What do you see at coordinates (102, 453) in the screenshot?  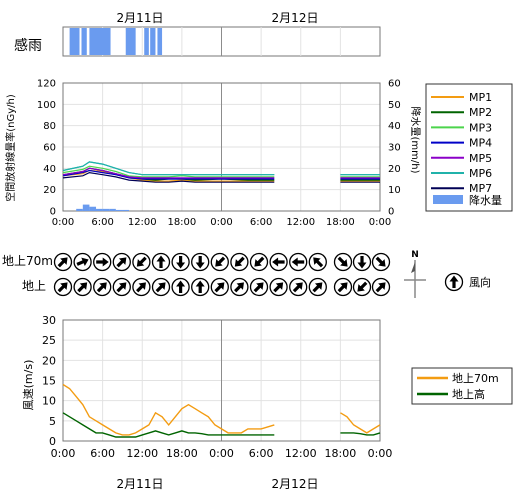 I see `wind-speed-x-tick: 6:00` at bounding box center [102, 453].